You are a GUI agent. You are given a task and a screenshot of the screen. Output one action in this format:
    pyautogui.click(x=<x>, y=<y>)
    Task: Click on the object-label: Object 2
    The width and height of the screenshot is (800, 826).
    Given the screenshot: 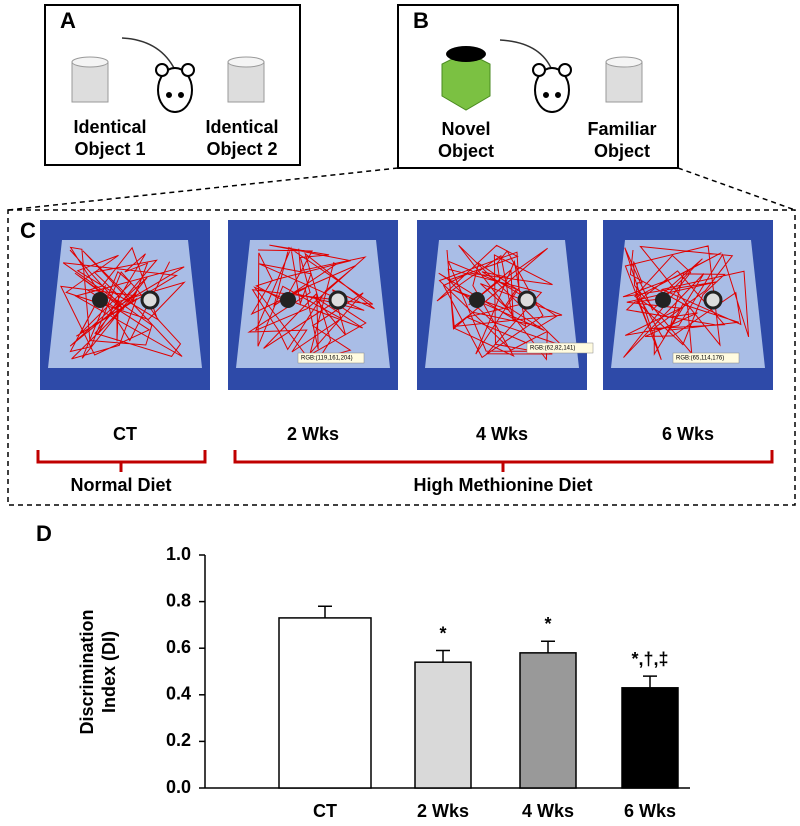 What is the action you would take?
    pyautogui.click(x=241, y=149)
    